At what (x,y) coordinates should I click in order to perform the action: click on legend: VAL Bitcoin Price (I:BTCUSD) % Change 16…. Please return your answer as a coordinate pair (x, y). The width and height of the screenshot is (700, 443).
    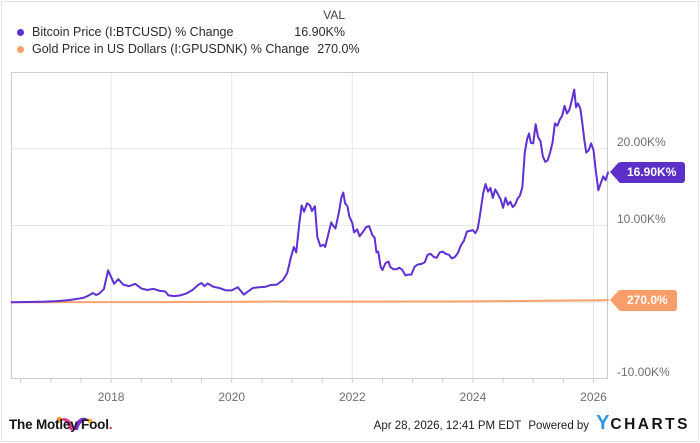
    Looking at the image, I should click on (187, 32).